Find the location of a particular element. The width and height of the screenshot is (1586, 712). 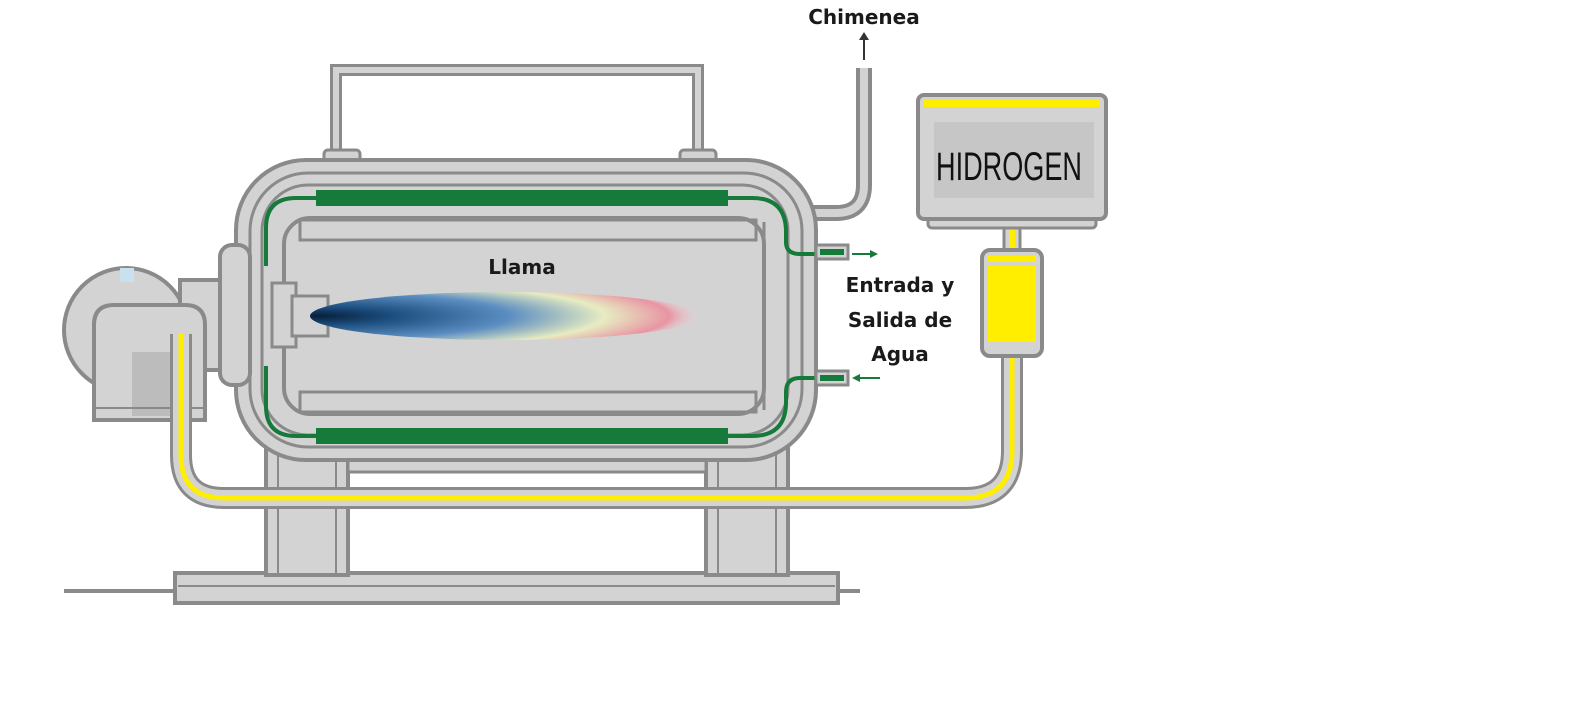

top-handle is located at coordinates (520, 115).